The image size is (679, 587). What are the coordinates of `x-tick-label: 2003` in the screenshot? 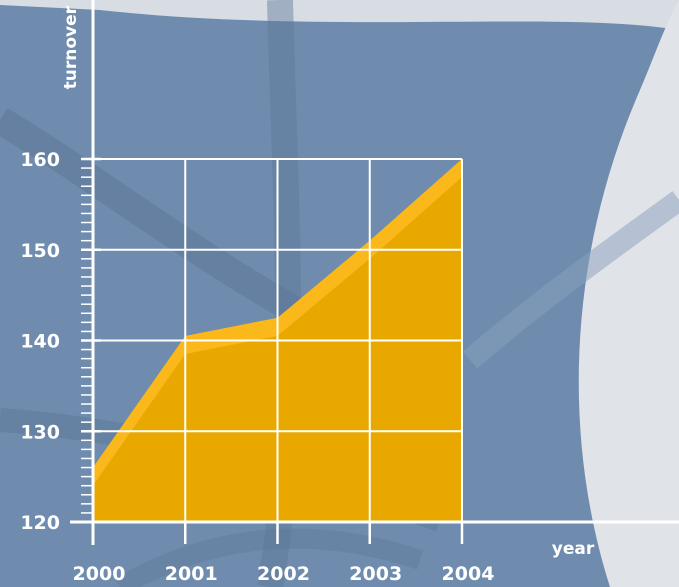 It's located at (375, 574).